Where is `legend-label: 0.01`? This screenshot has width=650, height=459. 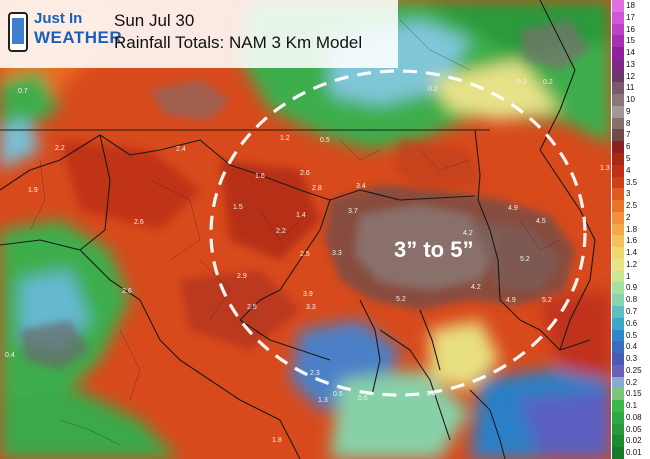
legend-label: 0.01 is located at coordinates (634, 453).